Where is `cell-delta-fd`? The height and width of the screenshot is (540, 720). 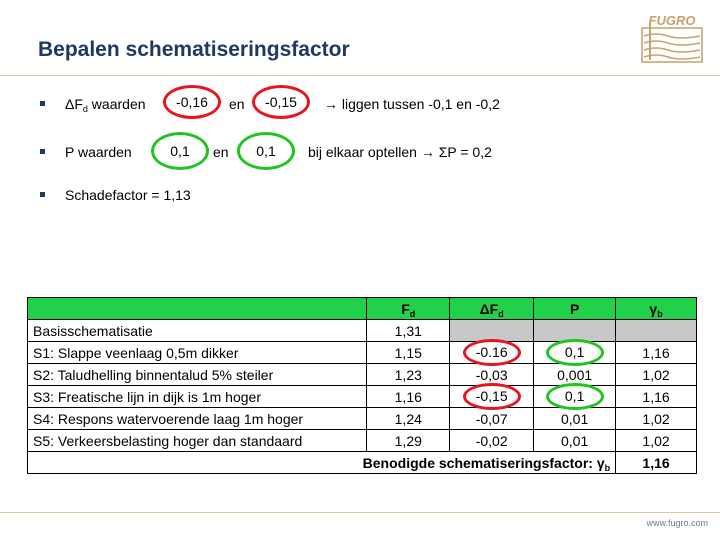 cell-delta-fd is located at coordinates (492, 330).